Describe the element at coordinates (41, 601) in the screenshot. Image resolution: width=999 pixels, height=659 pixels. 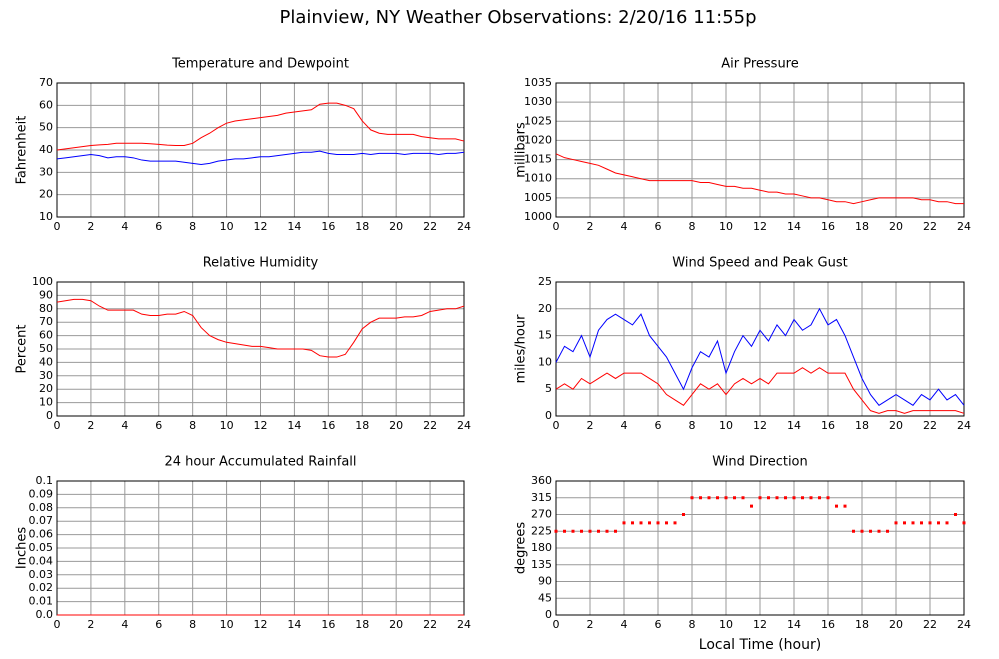
I see `y-tick-label: 0.01` at that location.